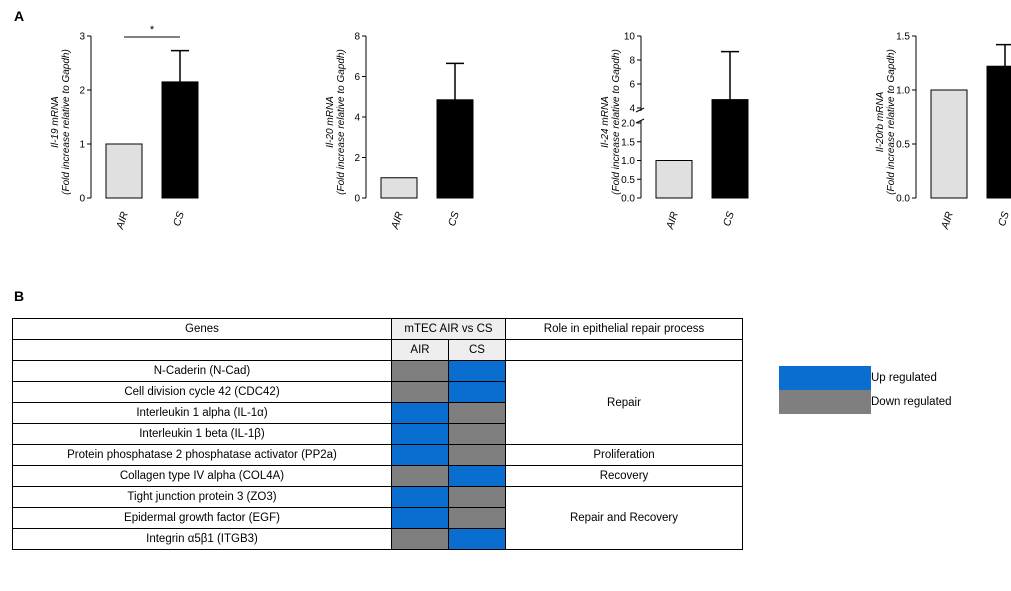  What do you see at coordinates (357, 37) in the screenshot?
I see `y-tick-label: 8` at bounding box center [357, 37].